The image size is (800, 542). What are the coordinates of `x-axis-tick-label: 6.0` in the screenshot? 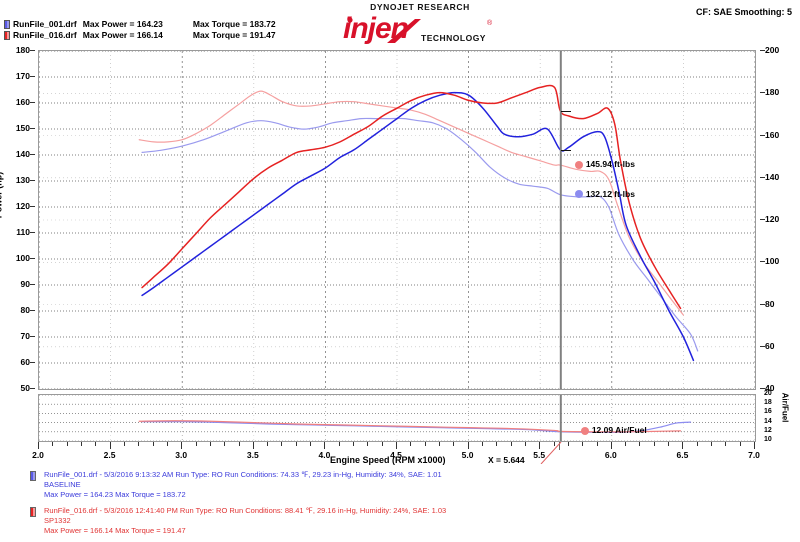 It's located at (610, 455).